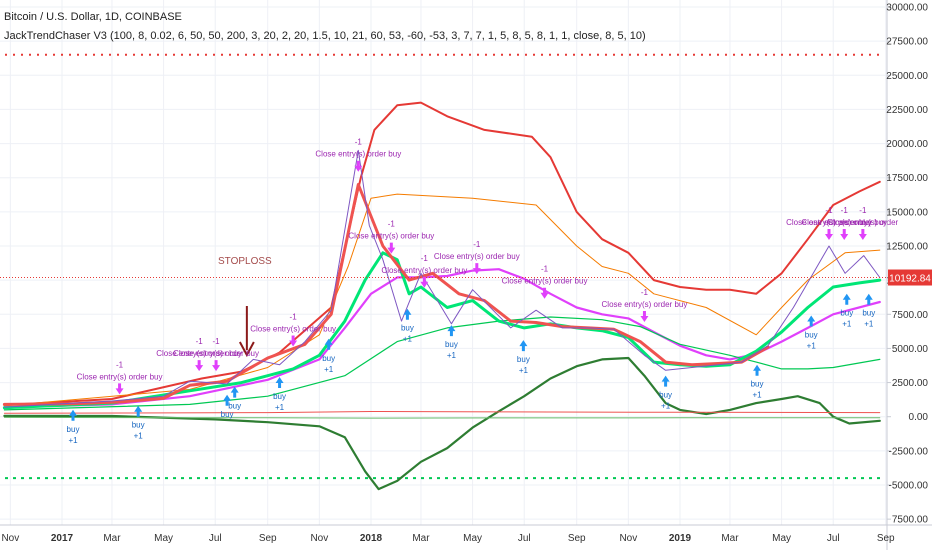 This screenshot has height=555, width=932. I want to click on stoploss-arrow-head, so click(246, 349).